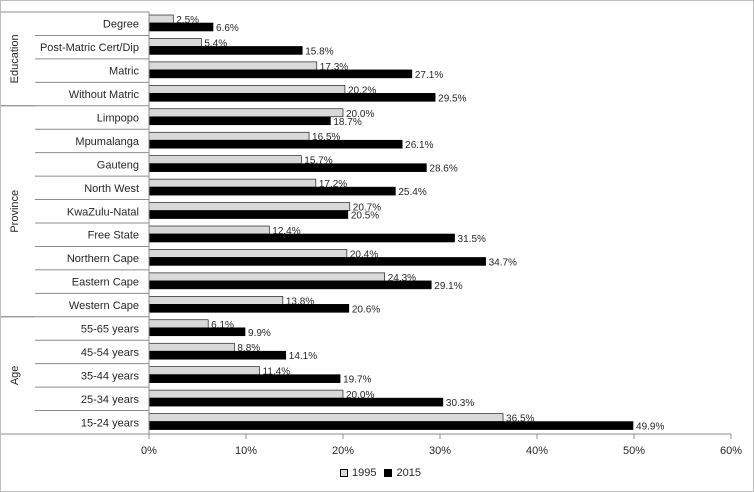 The width and height of the screenshot is (754, 492). I want to click on bar-1995-15-24-years, so click(326, 417).